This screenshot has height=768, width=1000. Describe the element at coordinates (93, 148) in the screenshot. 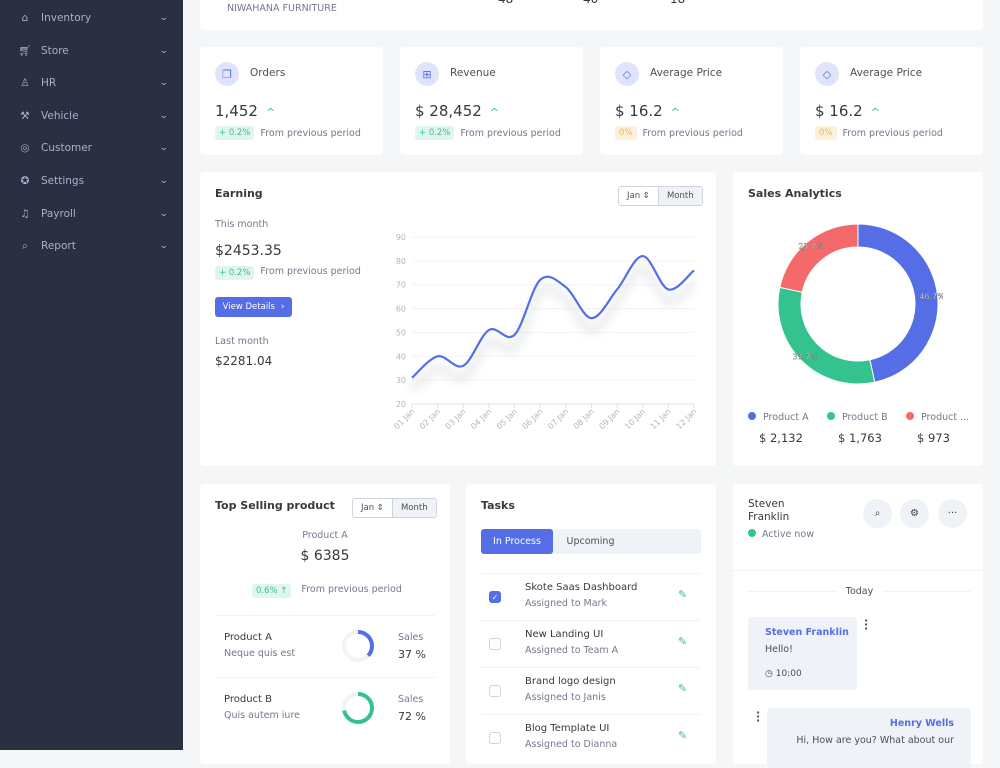

I see `sidebar-item-customer: ◎Customer⌄` at that location.